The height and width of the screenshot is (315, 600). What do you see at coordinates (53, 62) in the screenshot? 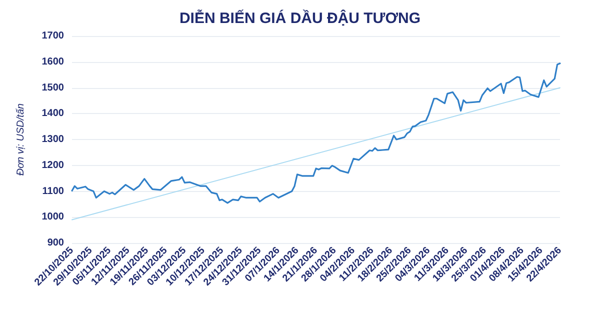
I see `y-tick-label: 1600` at bounding box center [53, 62].